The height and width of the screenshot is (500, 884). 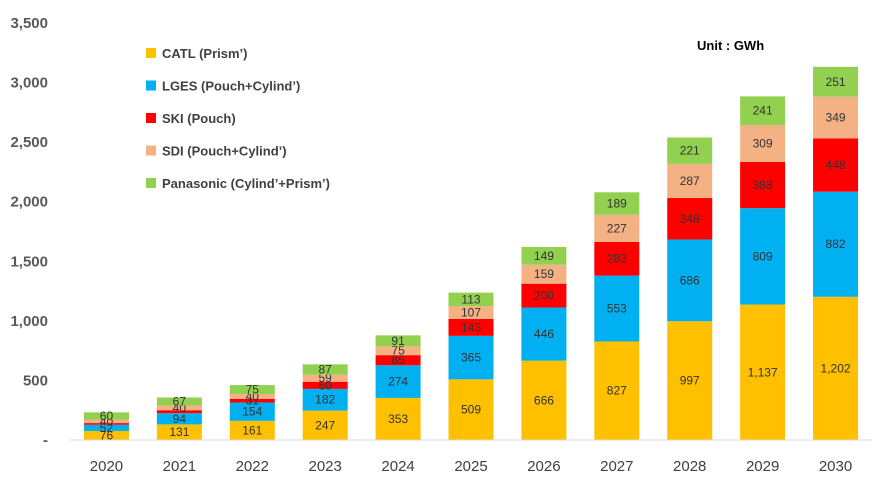 I want to click on data-label: 283, so click(x=617, y=259).